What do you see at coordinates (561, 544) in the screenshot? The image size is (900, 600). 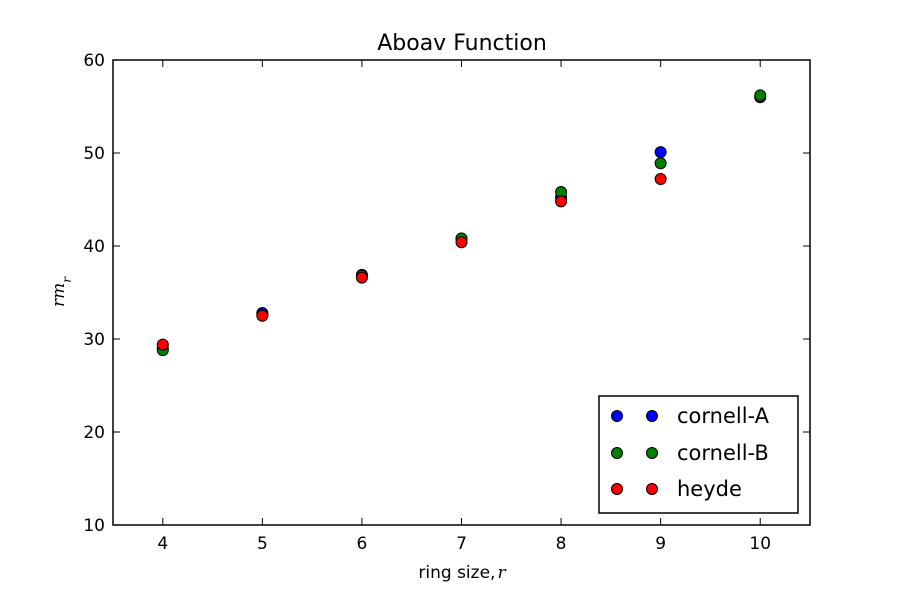 I see `x-tick-label: 8` at bounding box center [561, 544].